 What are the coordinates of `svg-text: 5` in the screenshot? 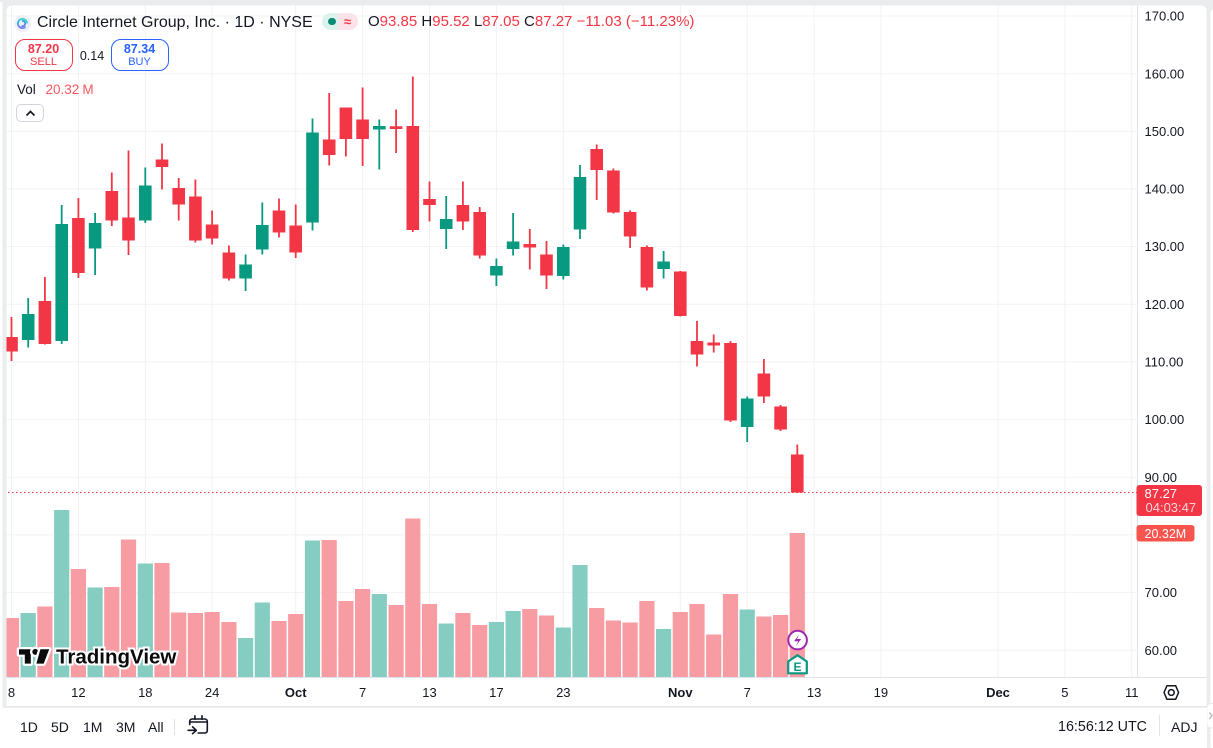 It's located at (1064, 692).